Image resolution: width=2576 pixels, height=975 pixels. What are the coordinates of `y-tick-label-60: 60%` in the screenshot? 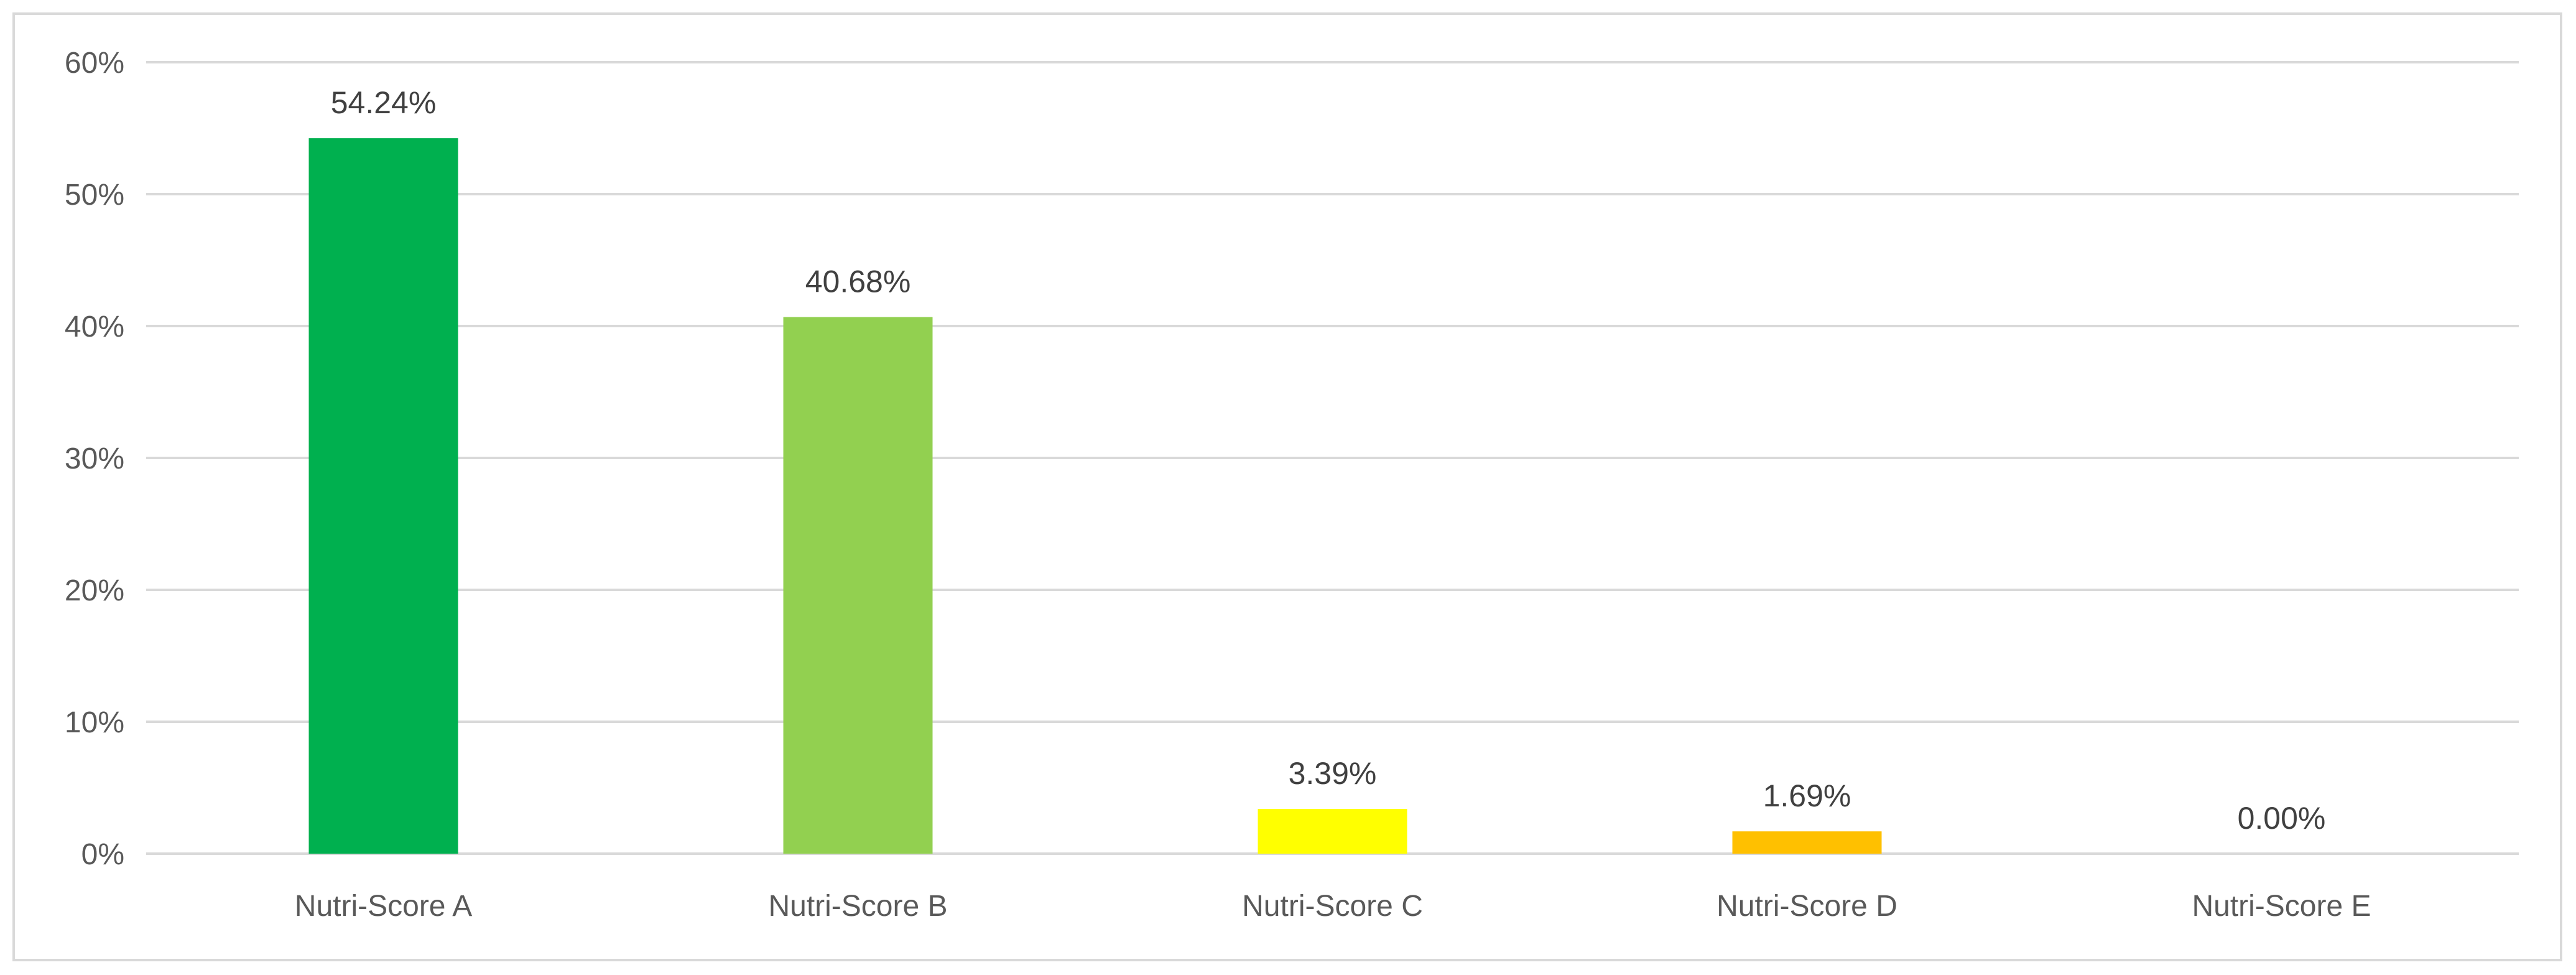 It's located at (95, 63).